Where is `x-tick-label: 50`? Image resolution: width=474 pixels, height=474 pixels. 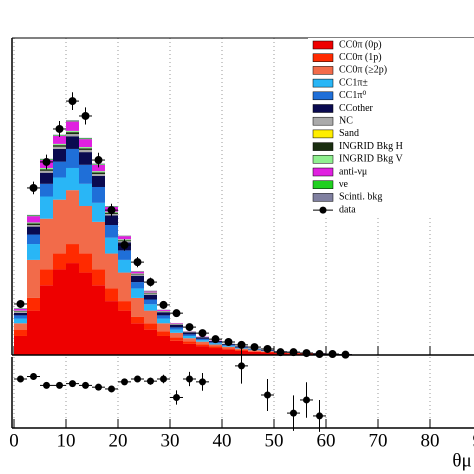 x-tick-label: 50 is located at coordinates (274, 440).